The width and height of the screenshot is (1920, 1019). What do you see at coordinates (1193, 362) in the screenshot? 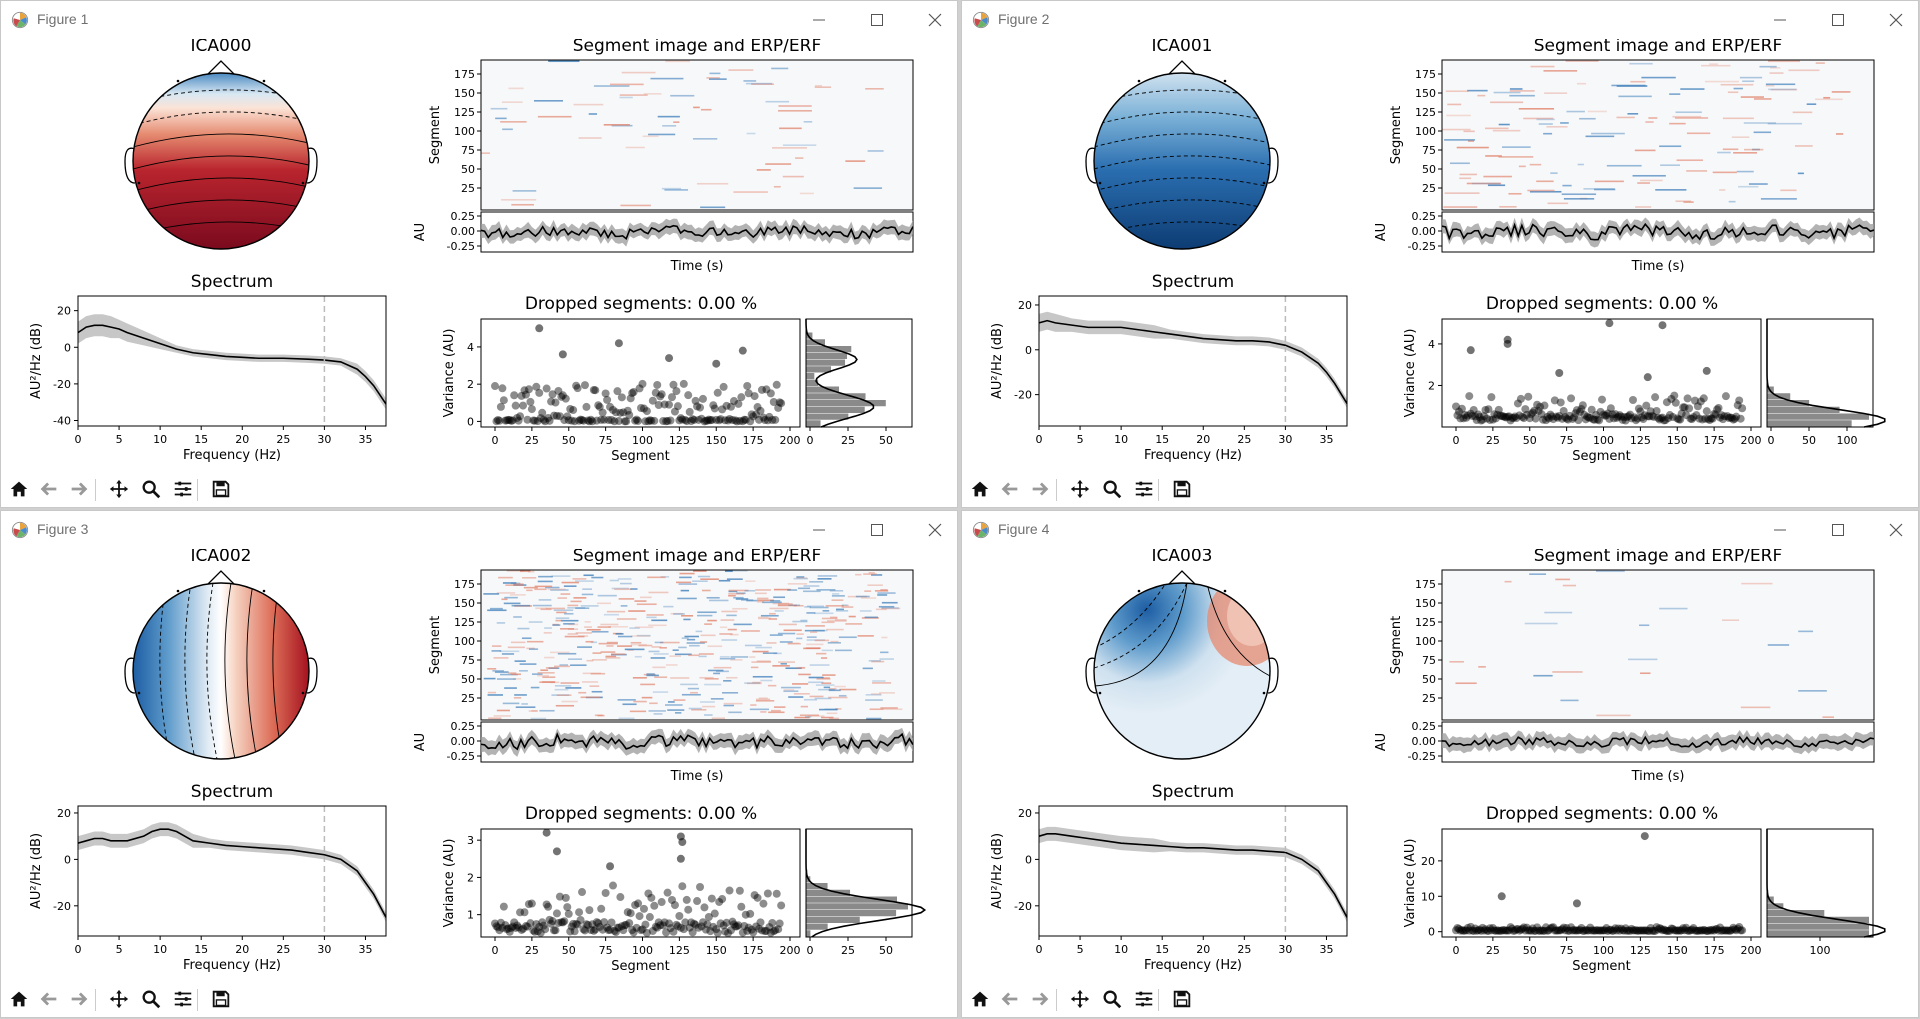
I see `spectrum-line` at bounding box center [1193, 362].